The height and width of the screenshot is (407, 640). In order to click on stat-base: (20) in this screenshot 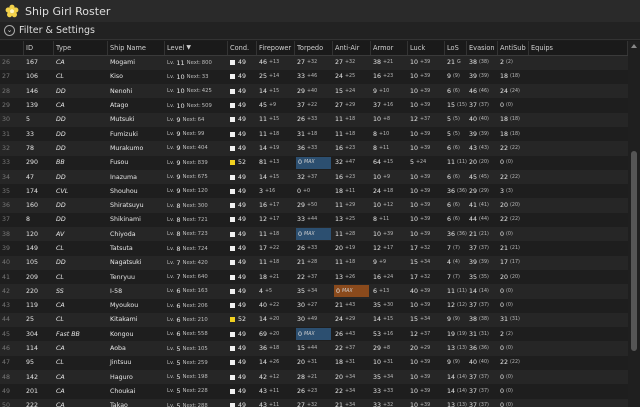, I will do `click(484, 163)`.